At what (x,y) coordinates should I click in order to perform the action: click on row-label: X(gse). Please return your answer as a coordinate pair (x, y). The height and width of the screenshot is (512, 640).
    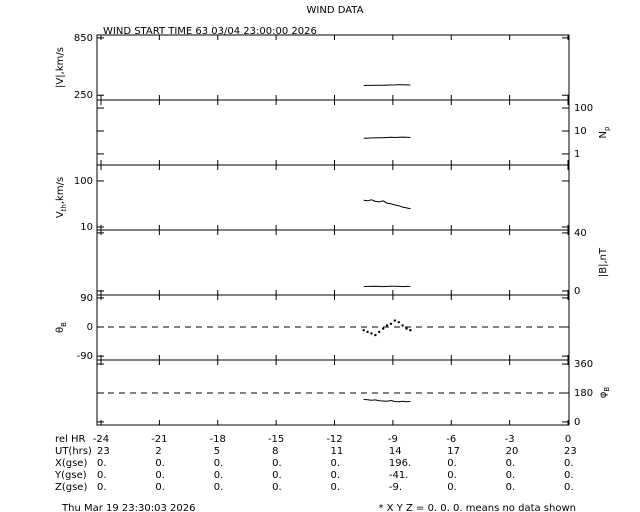
    Looking at the image, I should click on (71, 463).